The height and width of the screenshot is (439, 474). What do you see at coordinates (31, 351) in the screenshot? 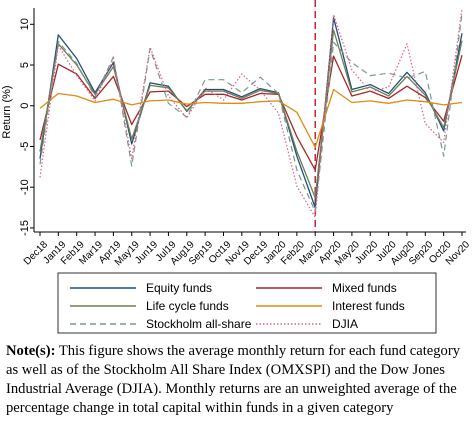
I see `note-label: Note(s):` at bounding box center [31, 351].